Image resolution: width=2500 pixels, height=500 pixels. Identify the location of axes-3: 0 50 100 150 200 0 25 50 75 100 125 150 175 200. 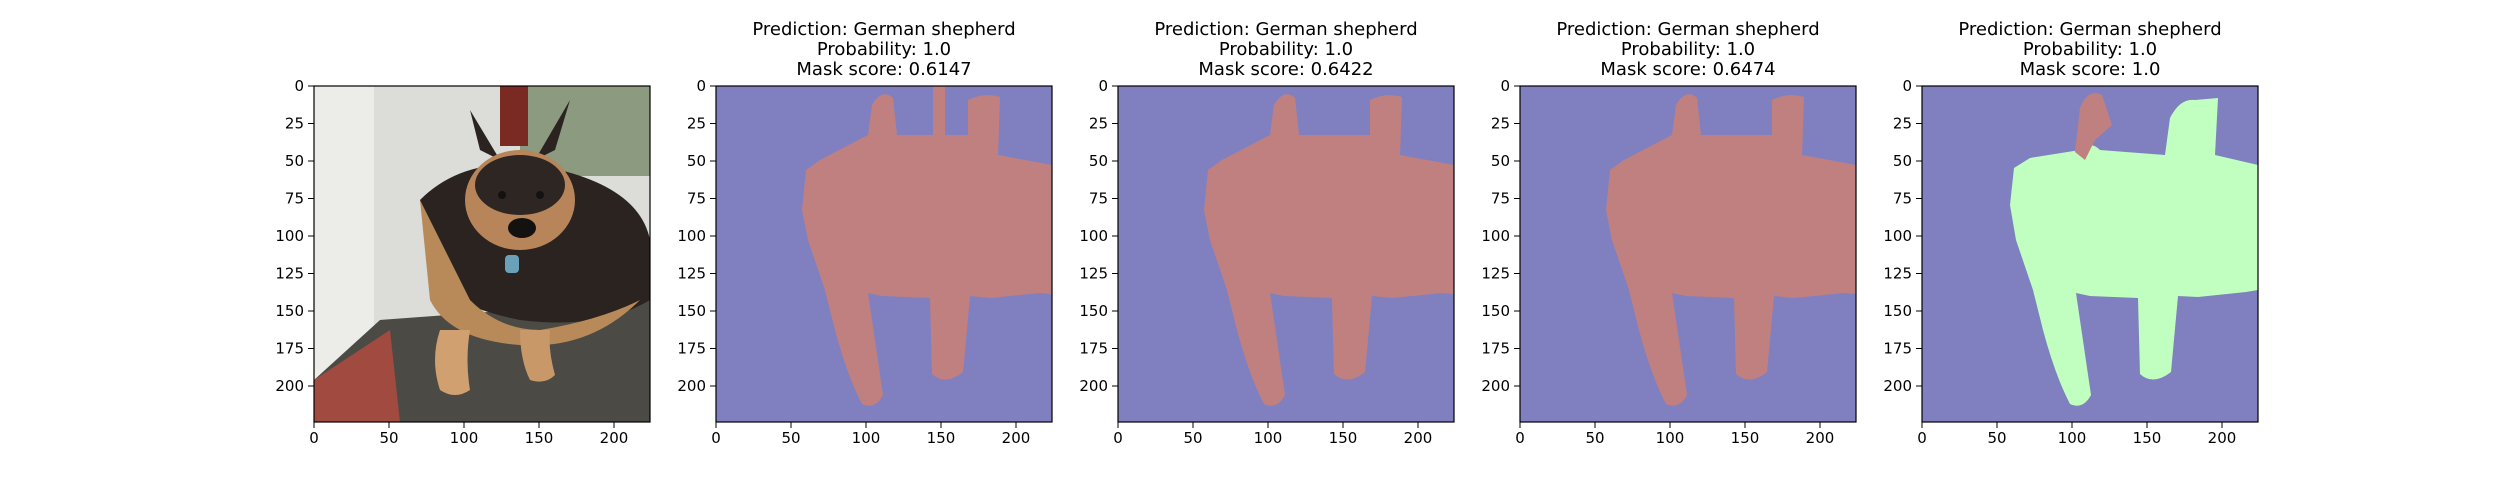
(1267, 262).